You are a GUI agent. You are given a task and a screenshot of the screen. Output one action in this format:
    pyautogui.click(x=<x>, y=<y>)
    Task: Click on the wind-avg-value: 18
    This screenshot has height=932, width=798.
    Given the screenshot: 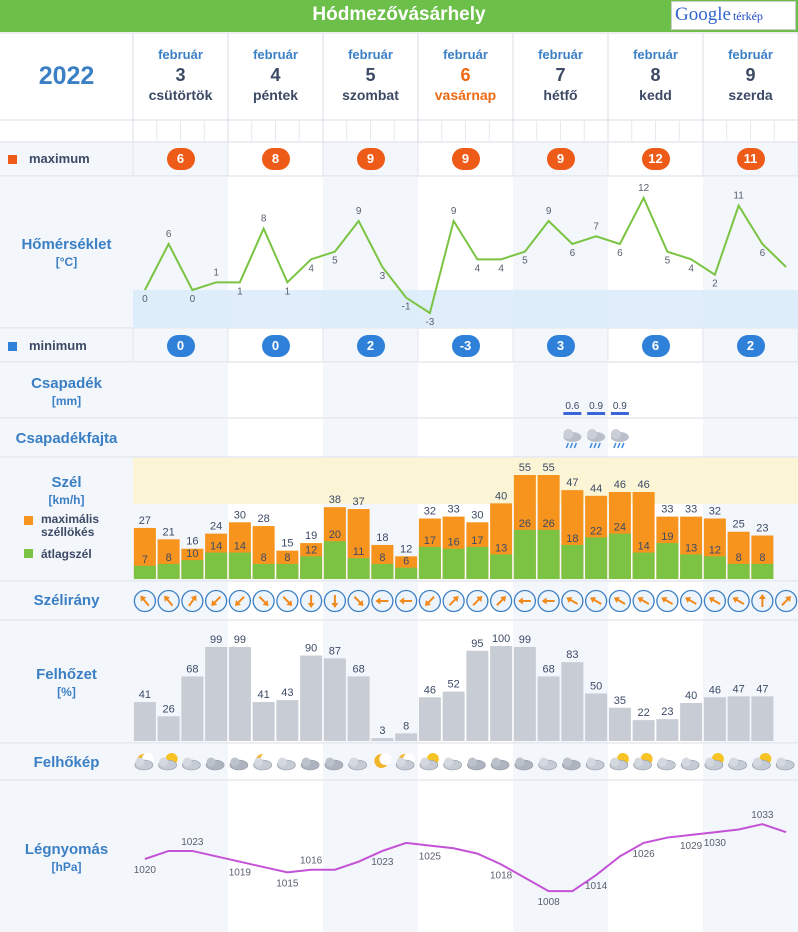 What is the action you would take?
    pyautogui.click(x=572, y=539)
    